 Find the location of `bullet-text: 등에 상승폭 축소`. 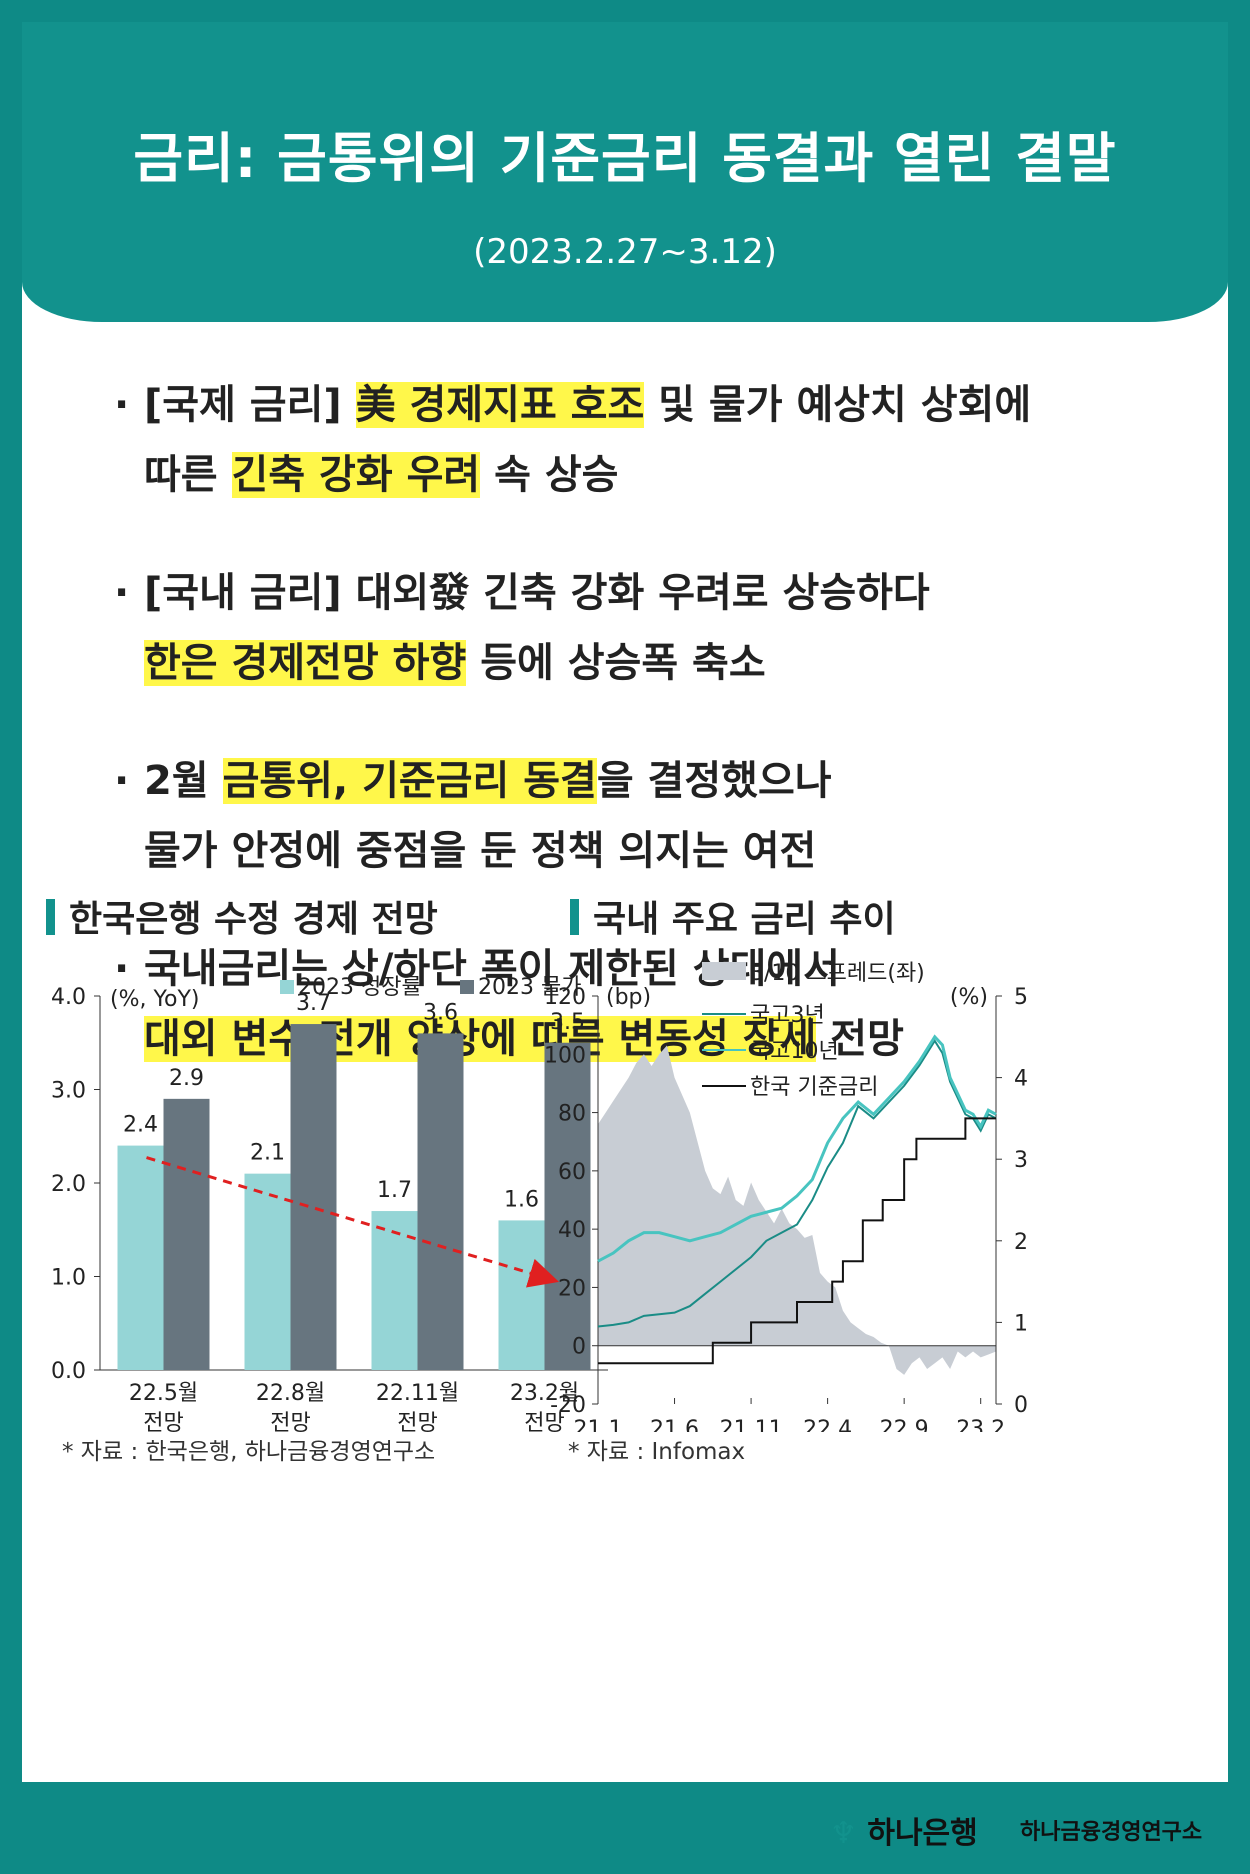

bullet-text: 등에 상승폭 축소 is located at coordinates (616, 663).